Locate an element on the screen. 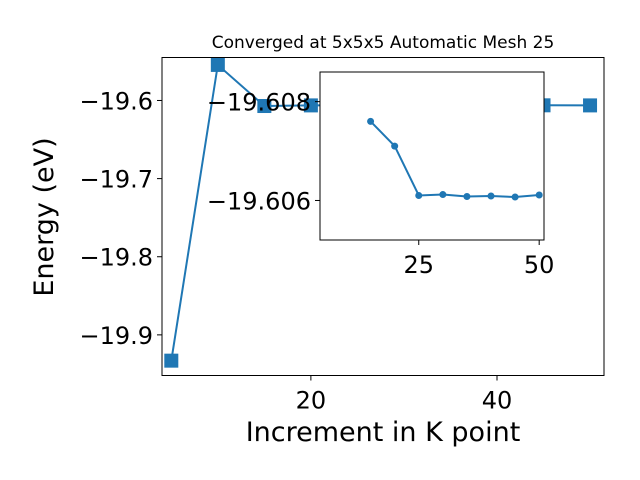 The height and width of the screenshot is (480, 640). main-x-tick-label: 40 is located at coordinates (497, 401).